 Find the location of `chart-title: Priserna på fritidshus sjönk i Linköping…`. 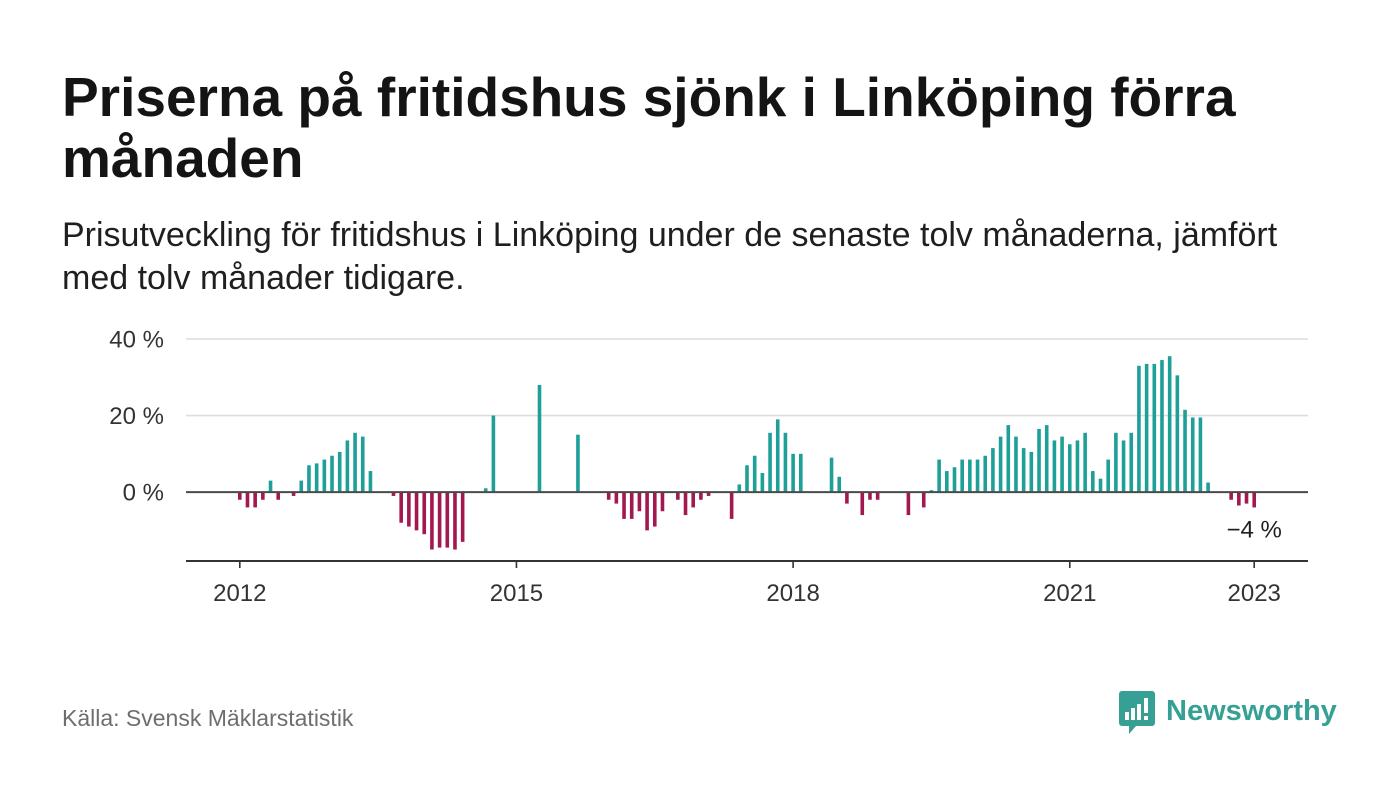

chart-title: Priserna på fritidshus sjönk i Linköping… is located at coordinates (649, 127).